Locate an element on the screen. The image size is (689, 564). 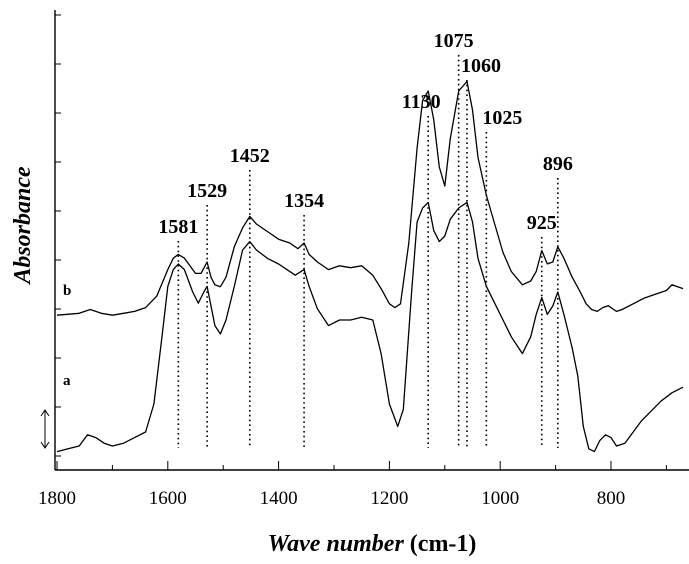
peak-label-1025: 1025 is located at coordinates (502, 118).